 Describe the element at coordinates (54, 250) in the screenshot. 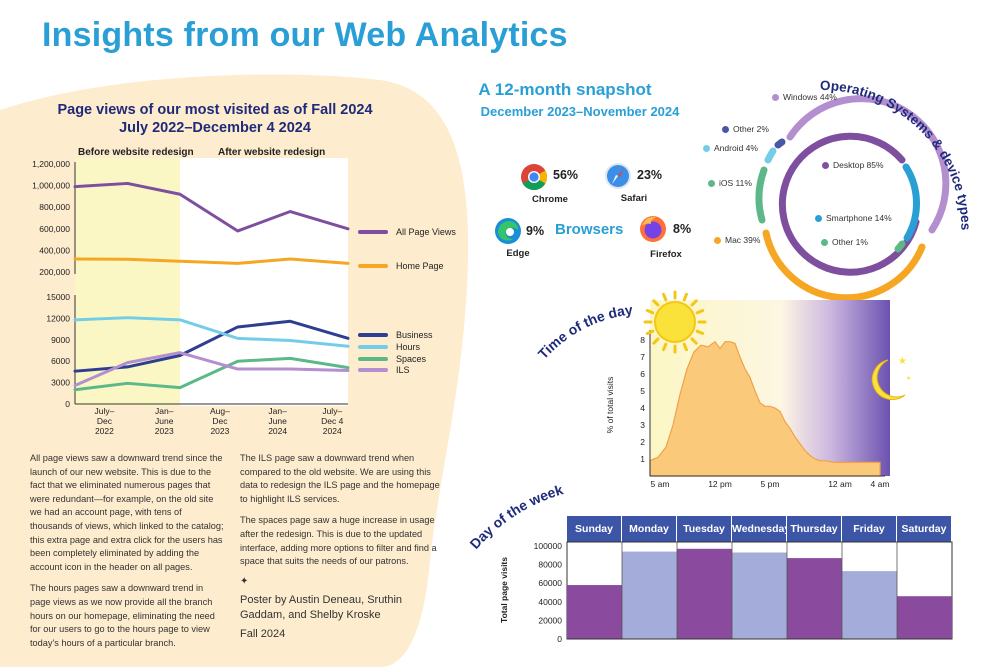

I see `y-tick-label: 400,000` at that location.